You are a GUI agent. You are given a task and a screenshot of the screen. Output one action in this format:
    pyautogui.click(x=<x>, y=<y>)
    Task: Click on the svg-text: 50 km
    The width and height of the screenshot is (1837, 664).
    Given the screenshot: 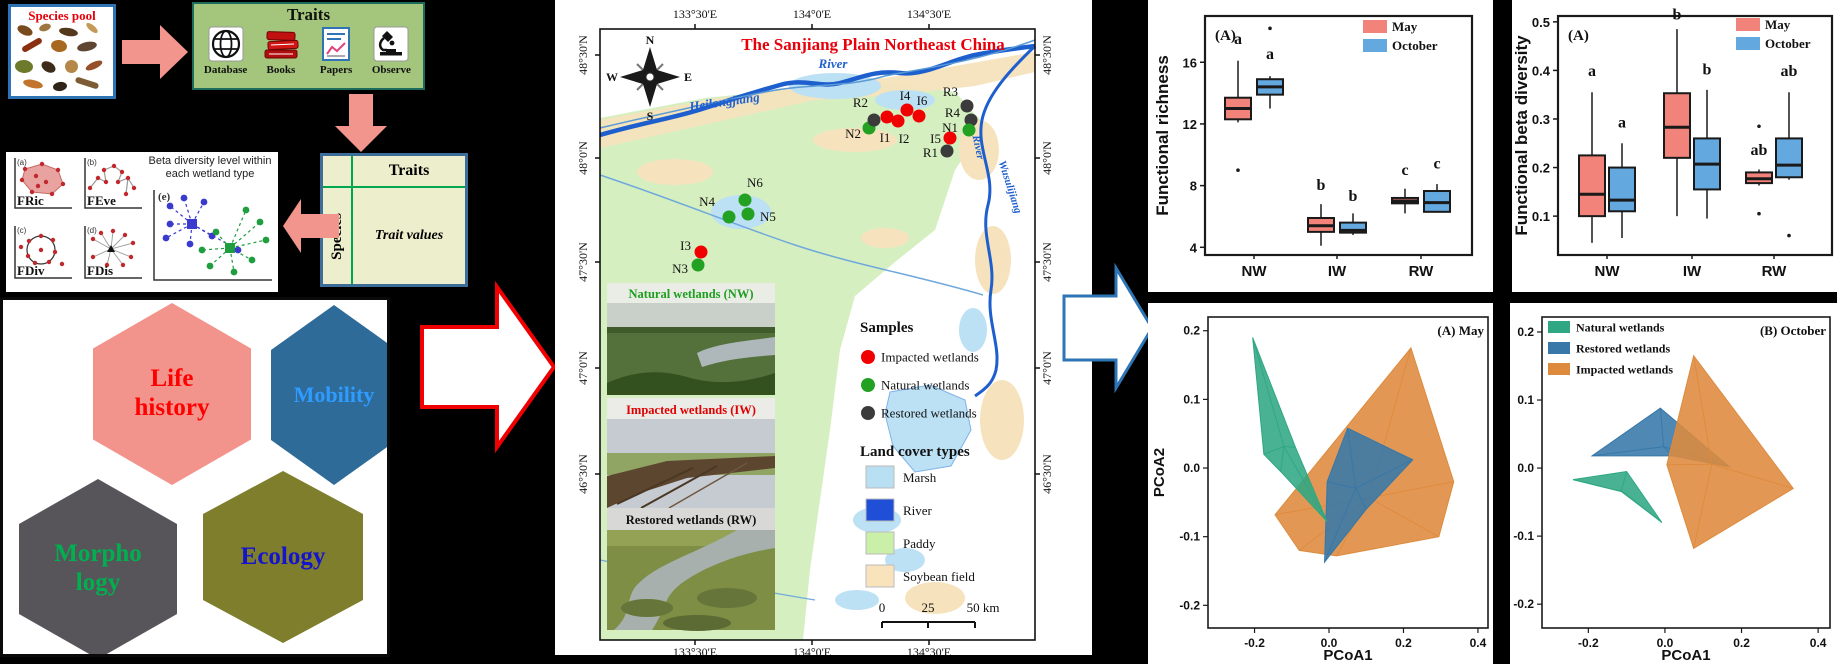 What is the action you would take?
    pyautogui.click(x=983, y=607)
    